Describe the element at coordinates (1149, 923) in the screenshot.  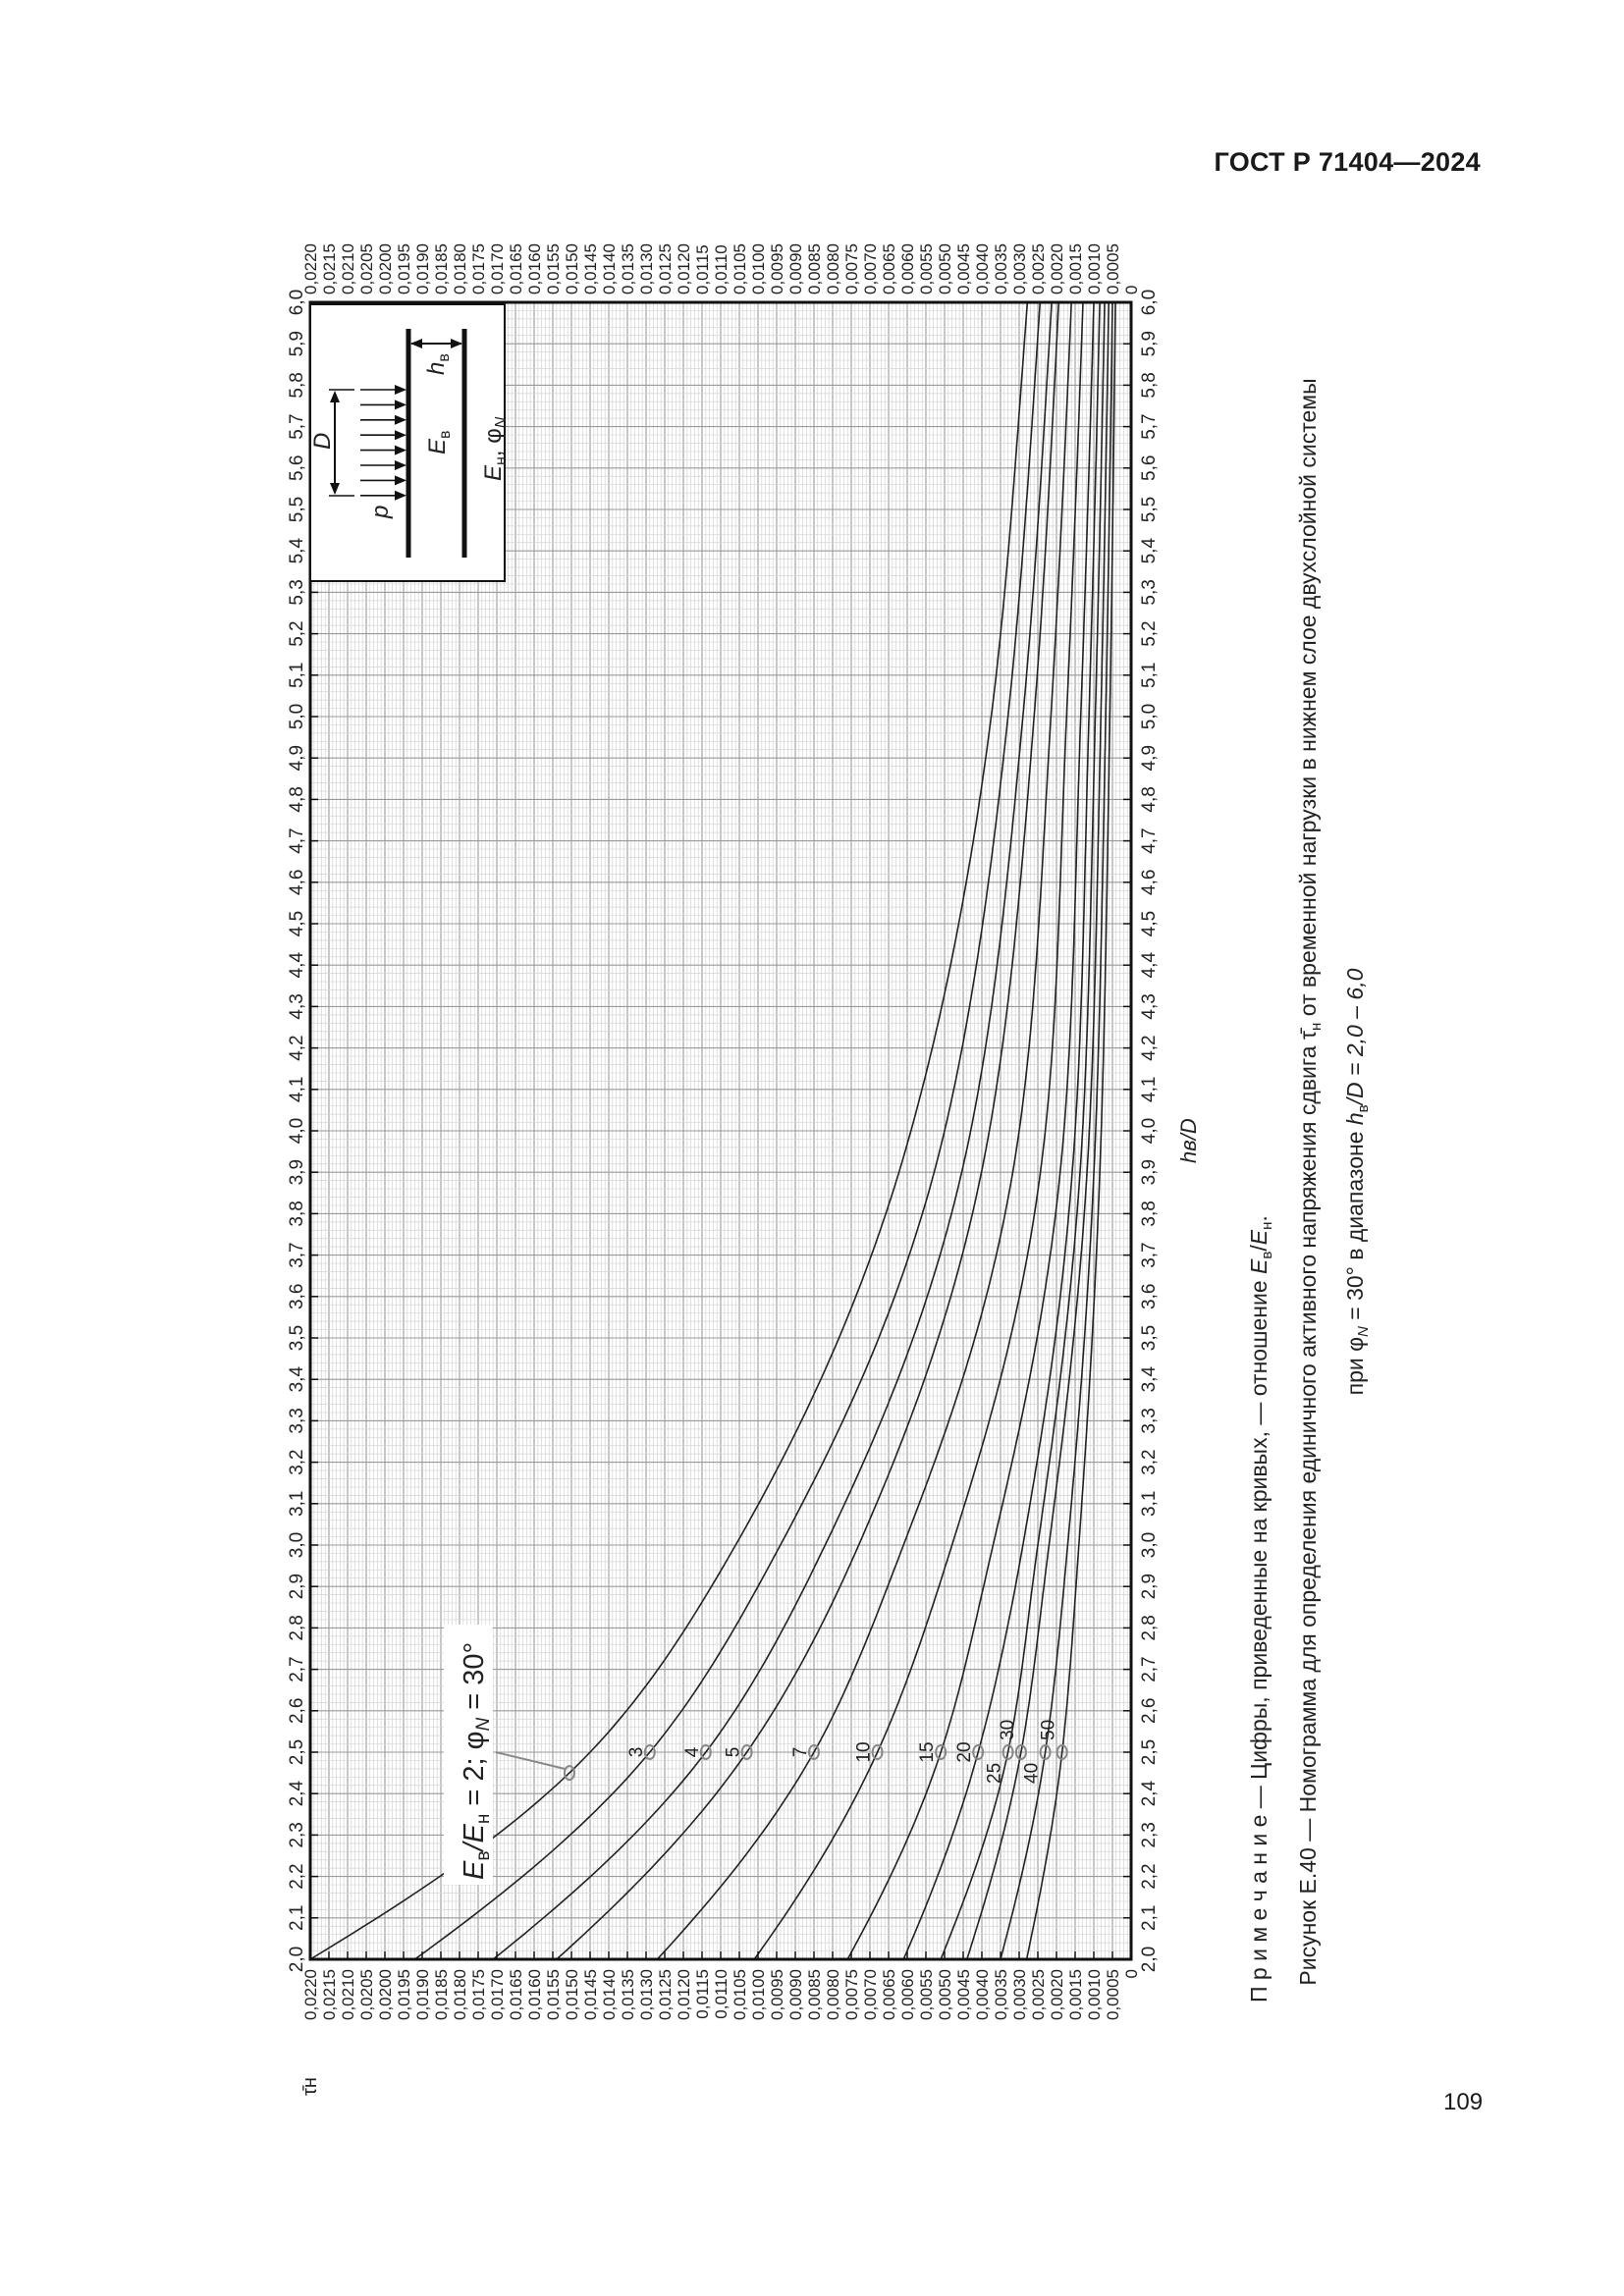
I see `x-tick-label: 4,5` at that location.